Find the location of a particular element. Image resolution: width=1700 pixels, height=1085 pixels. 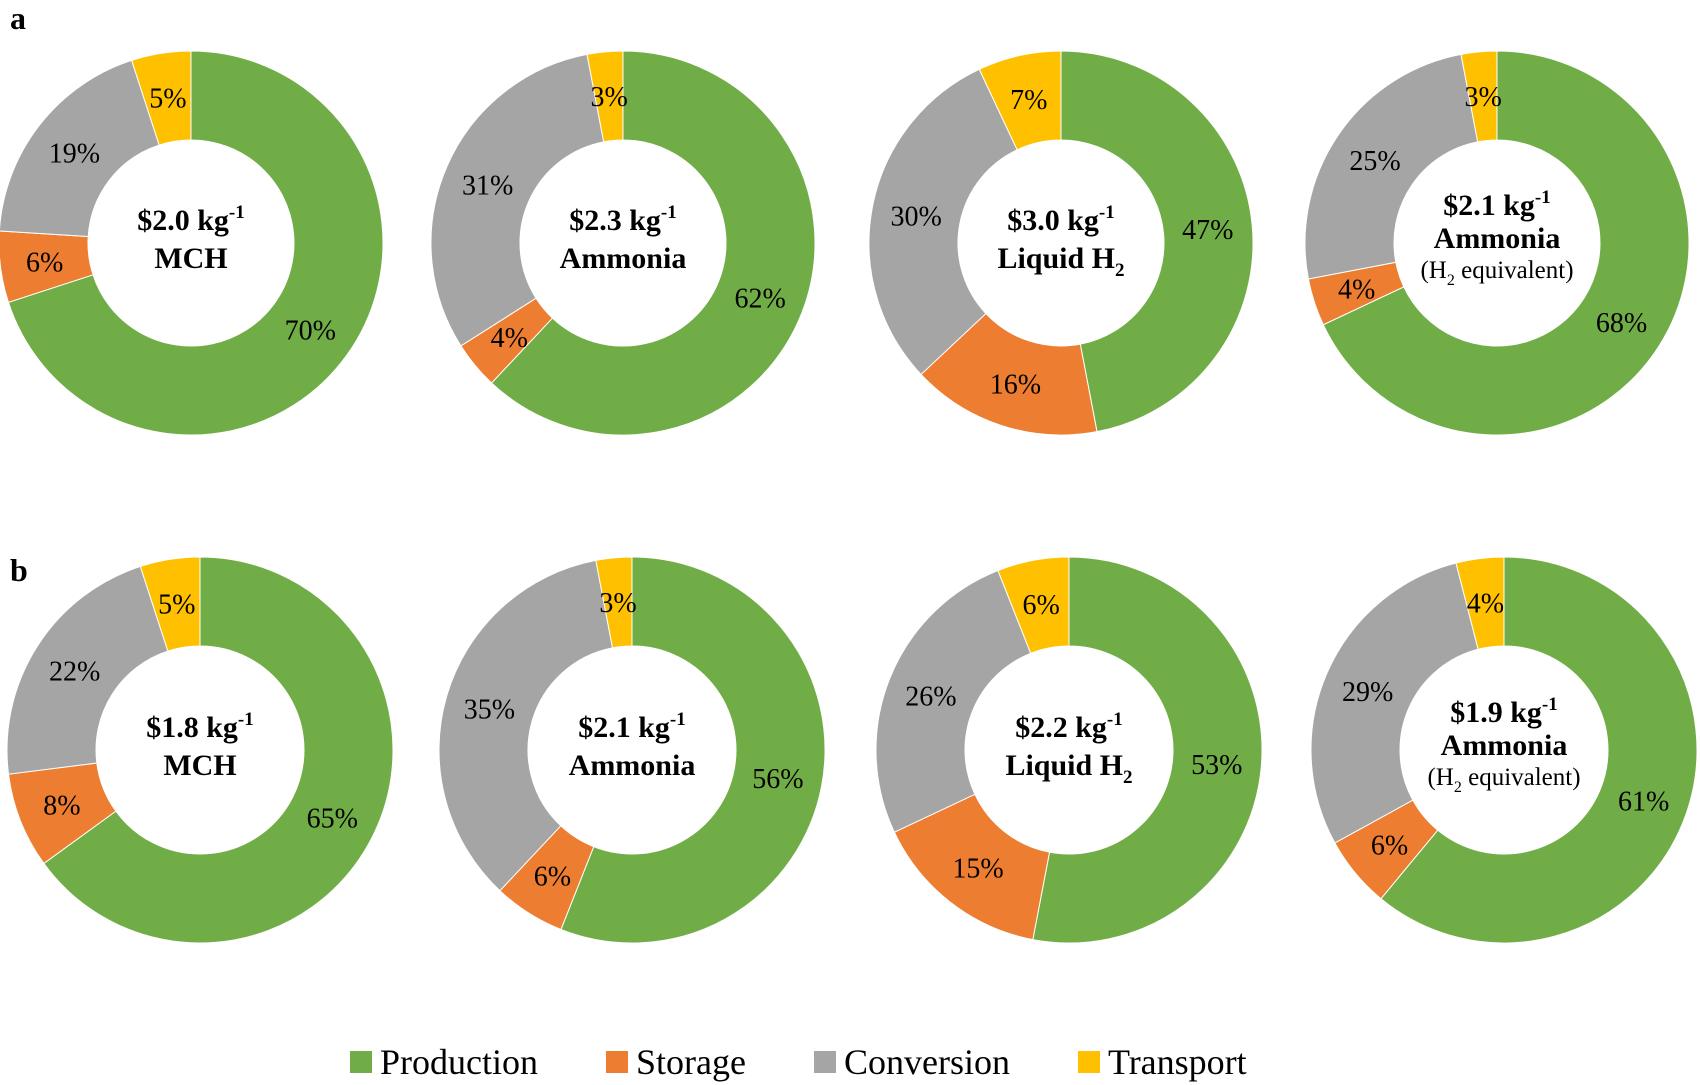

center-price: $2.2 kg-1 is located at coordinates (1069, 726).